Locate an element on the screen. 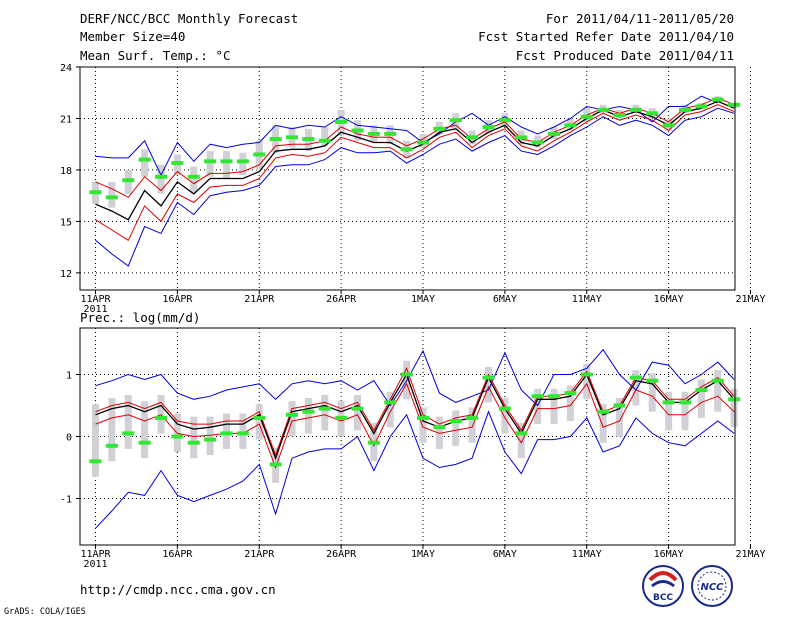 This screenshot has width=800, height=618. temp-xtick-label: 16APR is located at coordinates (177, 299).